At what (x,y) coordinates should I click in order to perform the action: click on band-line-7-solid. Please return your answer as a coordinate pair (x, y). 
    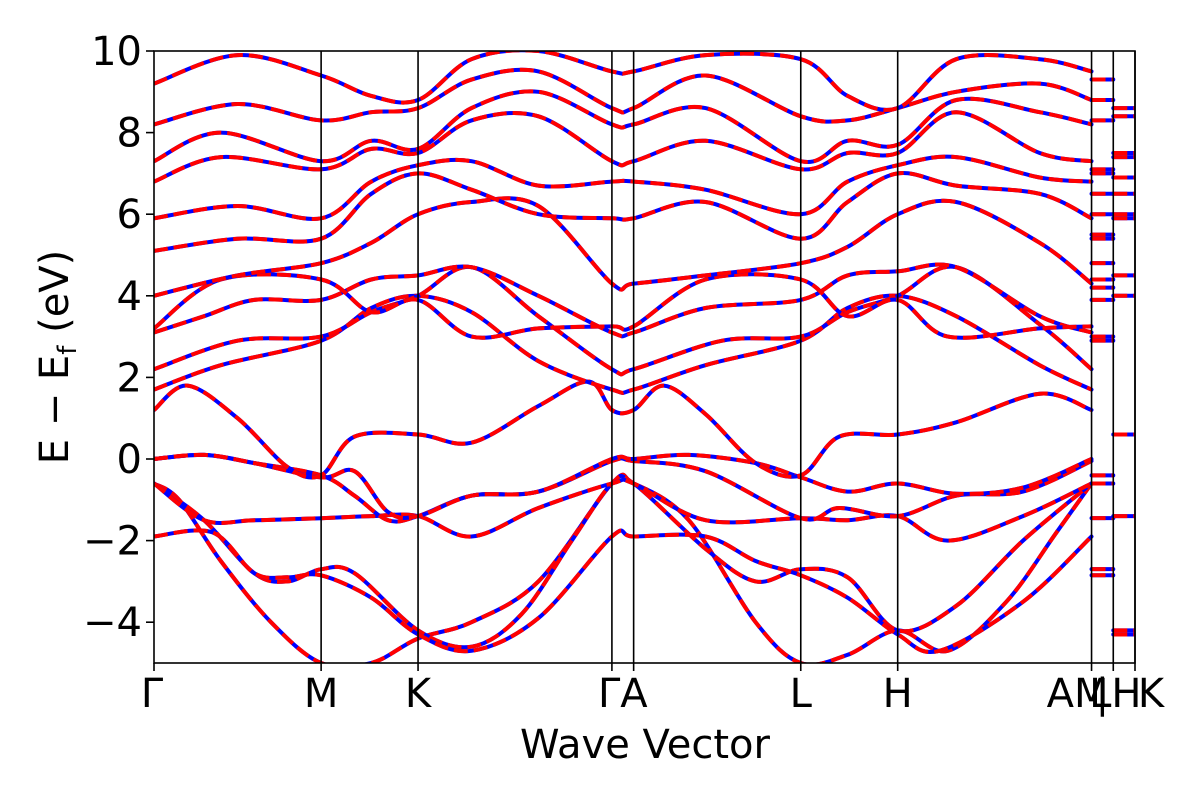
    Looking at the image, I should click on (624, 344).